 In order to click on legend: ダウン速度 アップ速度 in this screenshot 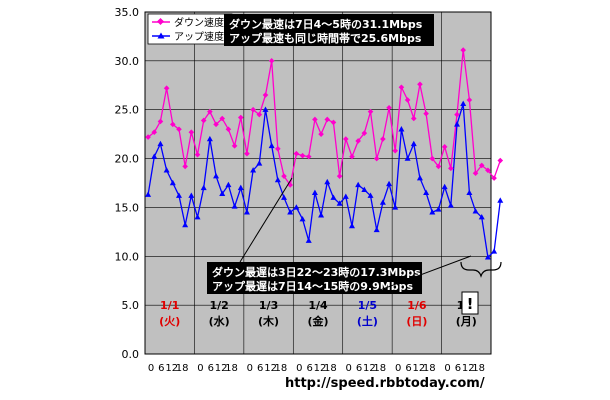, I will do `click(190, 29)`.